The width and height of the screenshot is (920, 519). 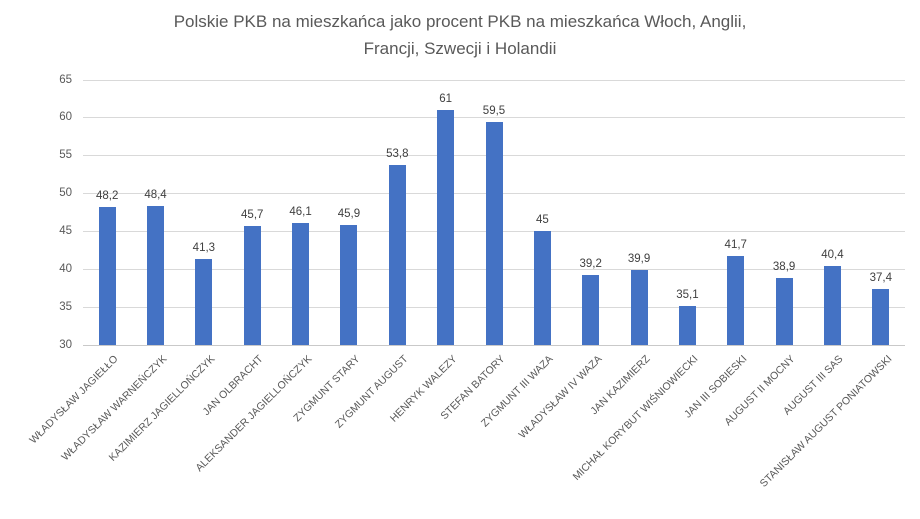 I want to click on bar-value-label: 48,2, so click(x=107, y=196).